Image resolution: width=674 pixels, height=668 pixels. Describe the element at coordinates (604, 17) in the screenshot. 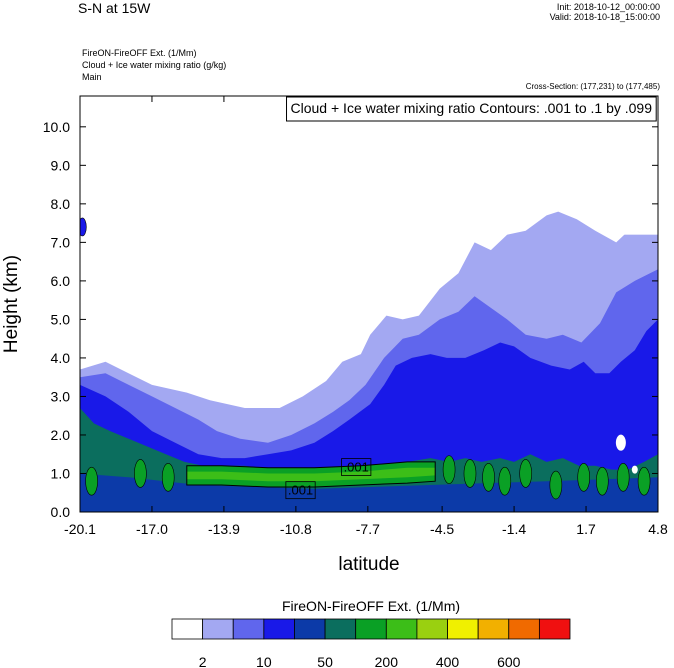

I see `valid-time: Valid: 2018-10-18_15:00:00` at that location.